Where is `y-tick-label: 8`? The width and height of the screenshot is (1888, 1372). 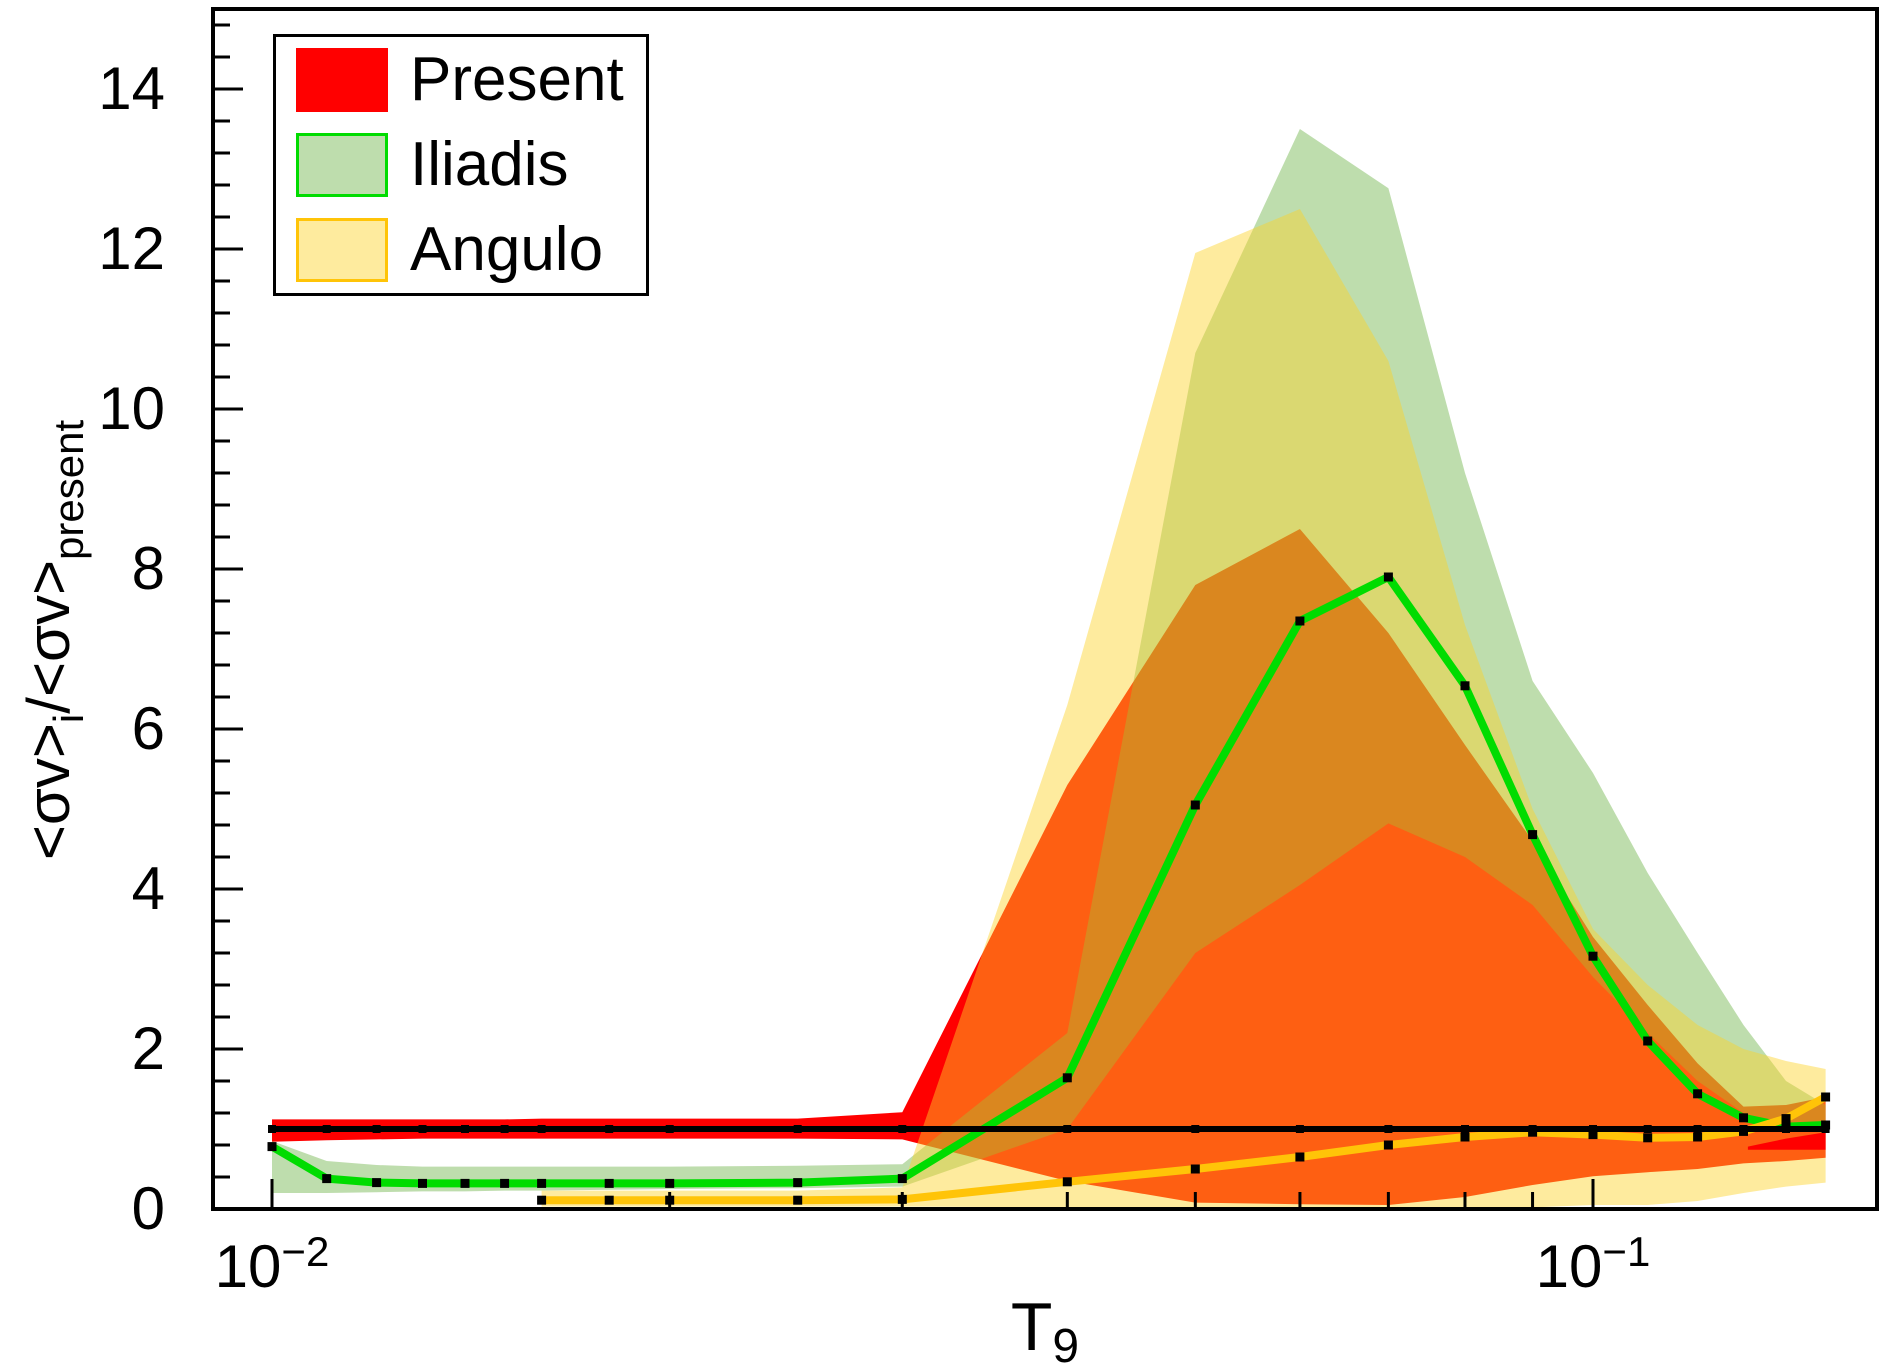 y-tick-label: 8 is located at coordinates (148, 568).